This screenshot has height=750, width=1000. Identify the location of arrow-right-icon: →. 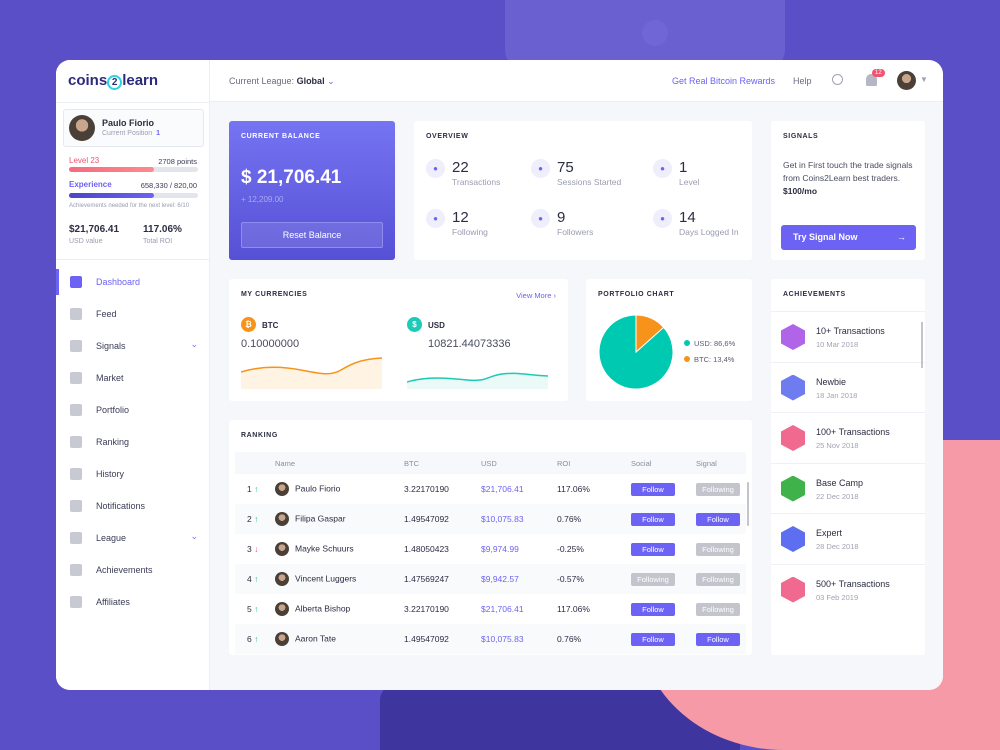
(901, 237).